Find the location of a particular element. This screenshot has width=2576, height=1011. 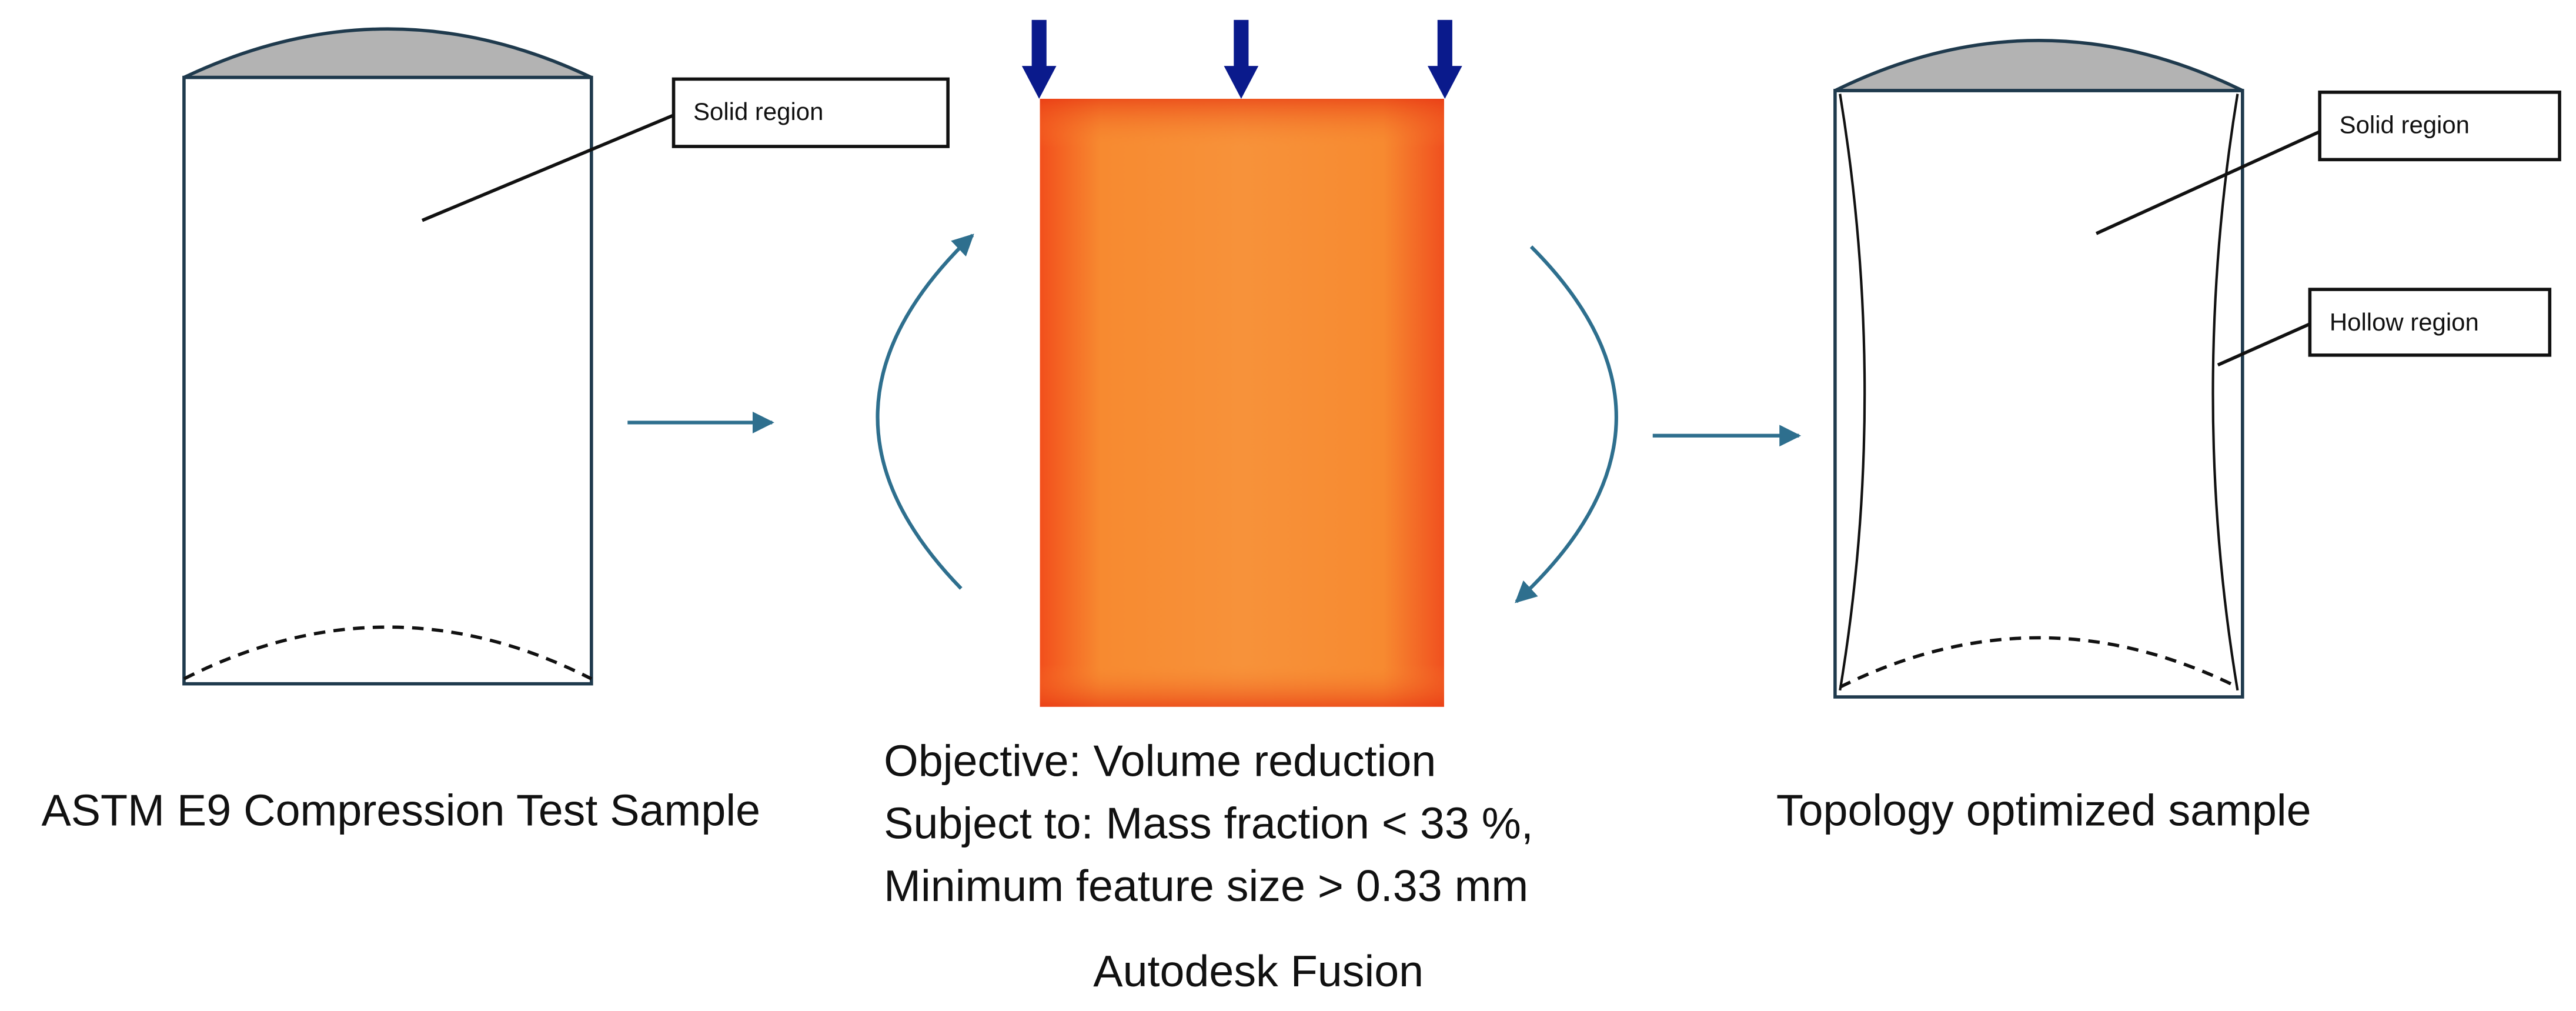

objective-line: Objective: Volume reduction is located at coordinates (1160, 760).